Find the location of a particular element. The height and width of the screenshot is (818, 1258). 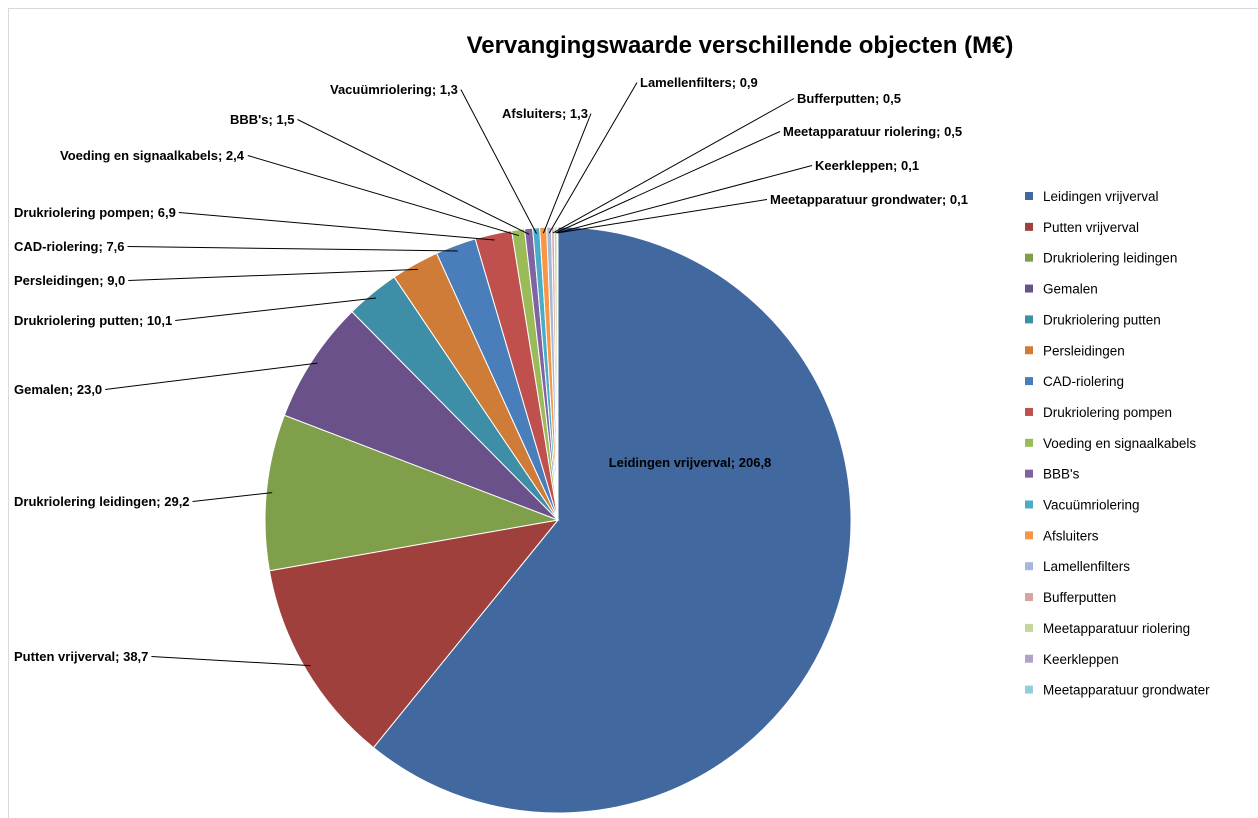

data-label: Lamellenfilters; 0,9 is located at coordinates (699, 82).